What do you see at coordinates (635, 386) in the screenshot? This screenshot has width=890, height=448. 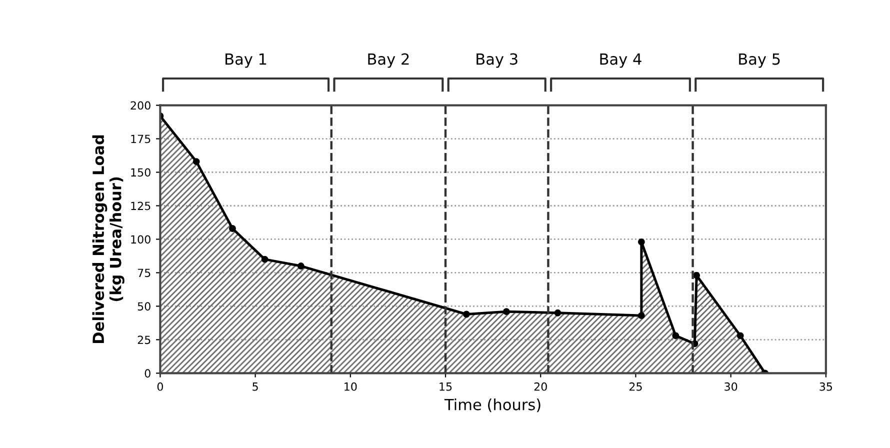 I see `x-tick-label: 25` at bounding box center [635, 386].